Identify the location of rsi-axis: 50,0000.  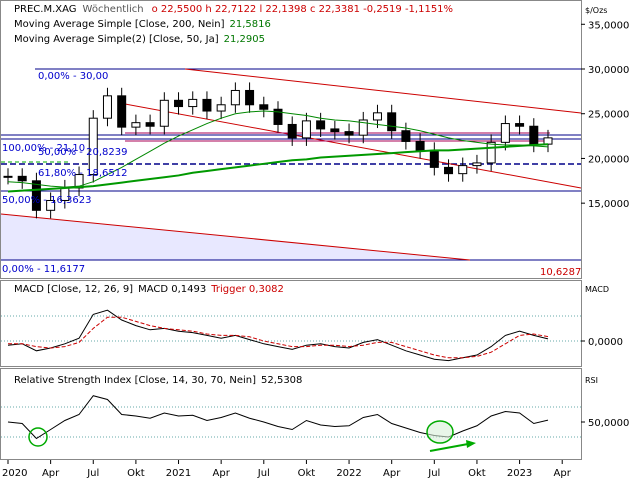
(605, 423).